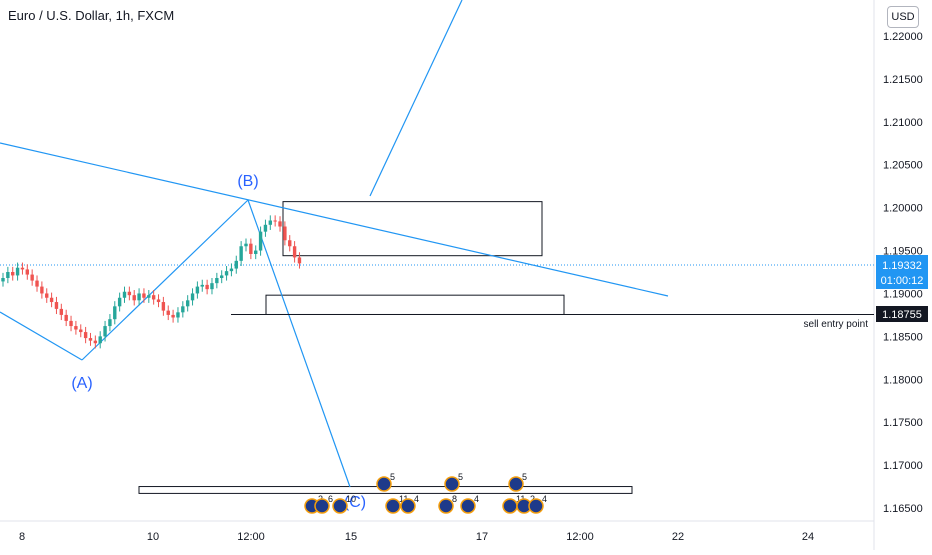 This screenshot has height=555, width=932. What do you see at coordinates (902, 266) in the screenshot?
I see `current-price-value: 1.19332` at bounding box center [902, 266].